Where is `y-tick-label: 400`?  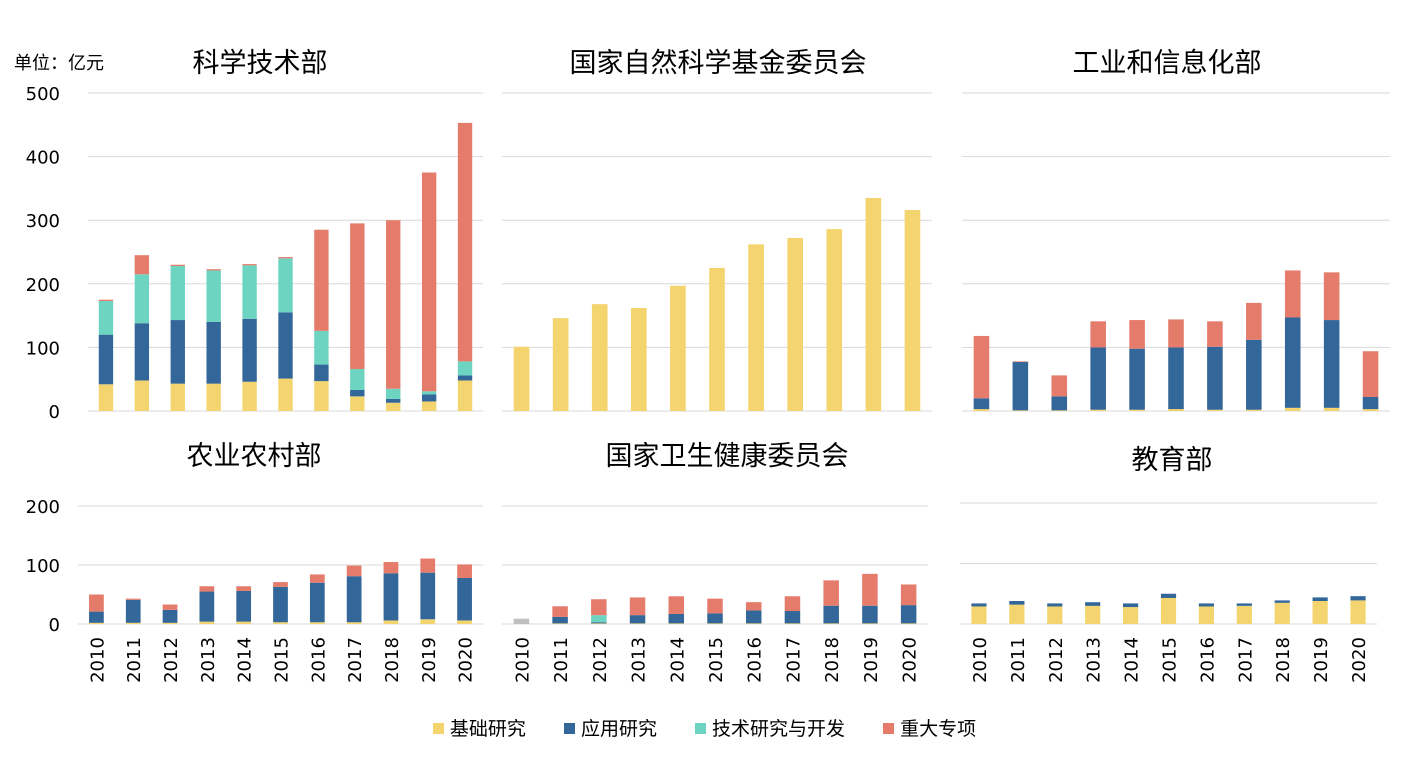 y-tick-label: 400 is located at coordinates (43, 158).